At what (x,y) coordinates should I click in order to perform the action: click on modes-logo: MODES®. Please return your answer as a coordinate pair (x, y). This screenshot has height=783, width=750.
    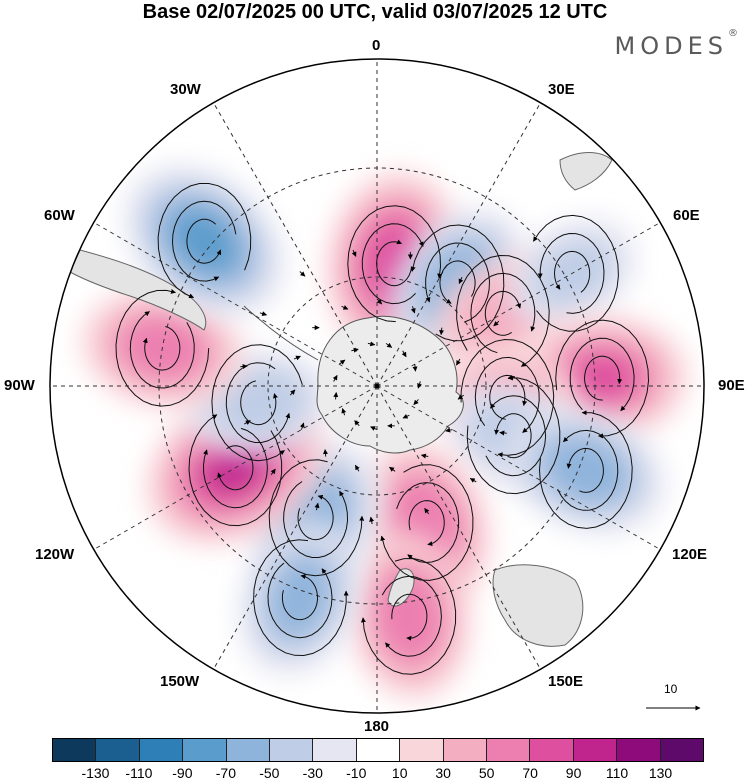
    Looking at the image, I should click on (676, 44).